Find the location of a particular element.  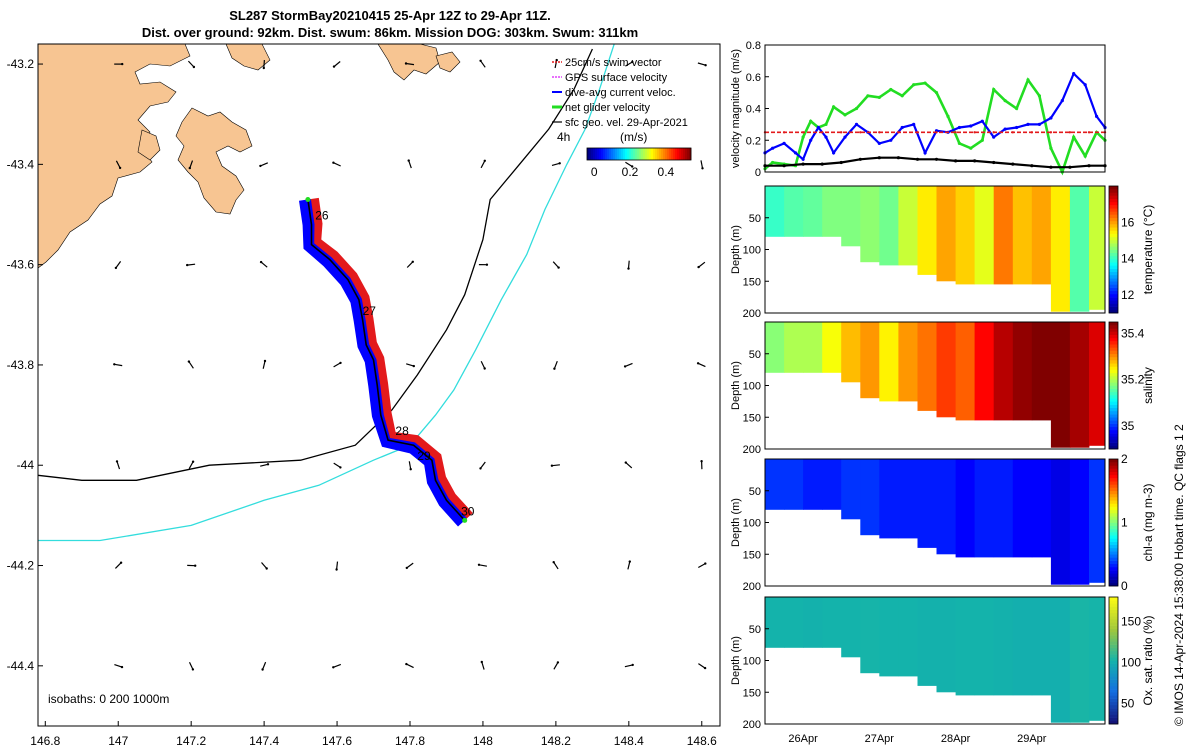

day-label: 27 is located at coordinates (370, 311).